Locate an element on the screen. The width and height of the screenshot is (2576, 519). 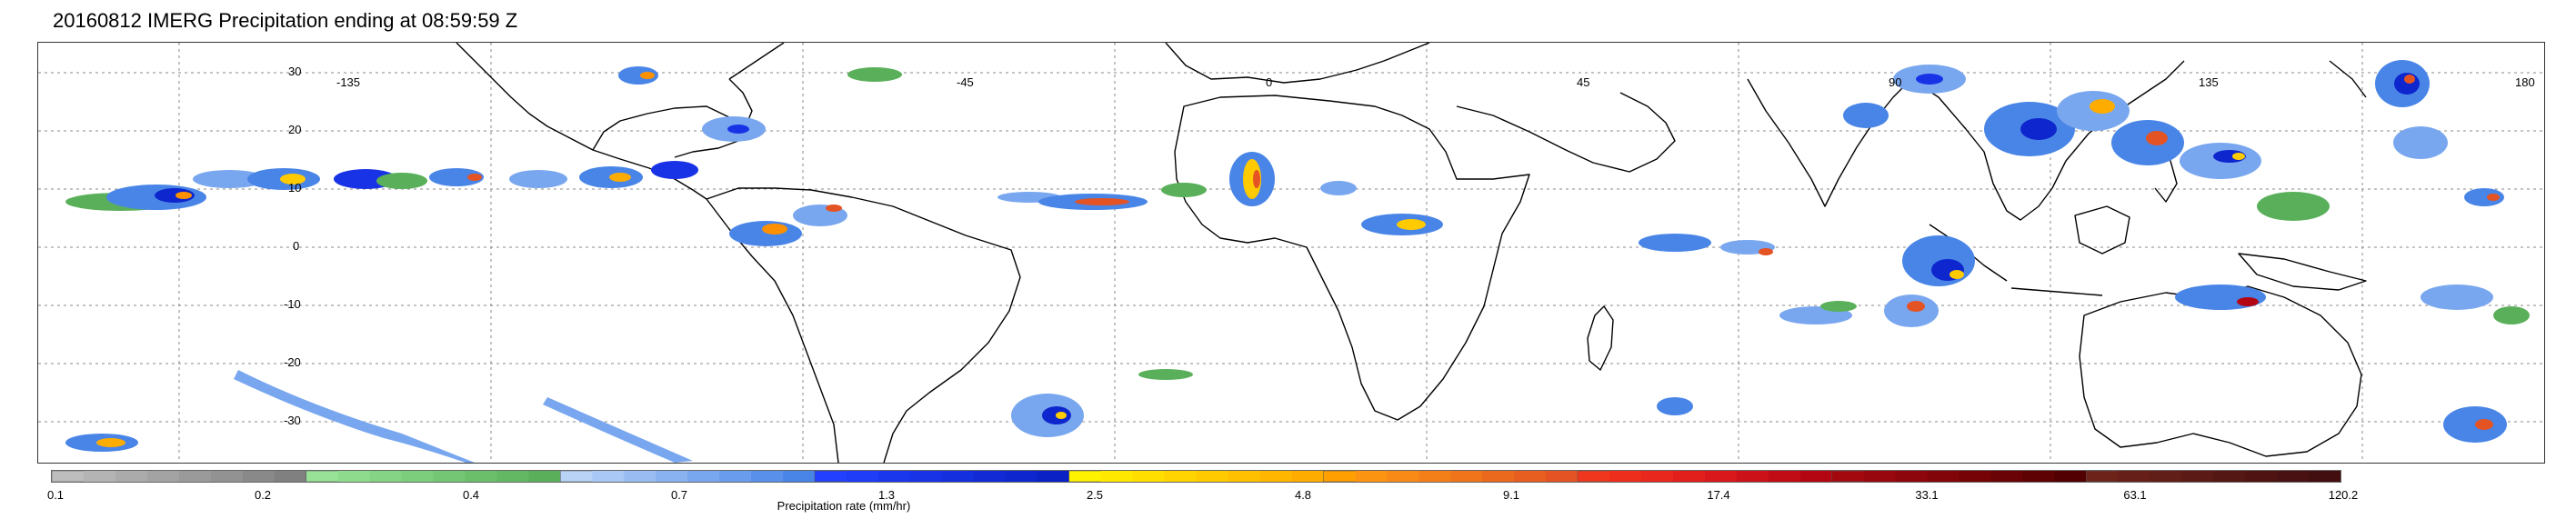
lon-label-135: 135 is located at coordinates (2209, 82).